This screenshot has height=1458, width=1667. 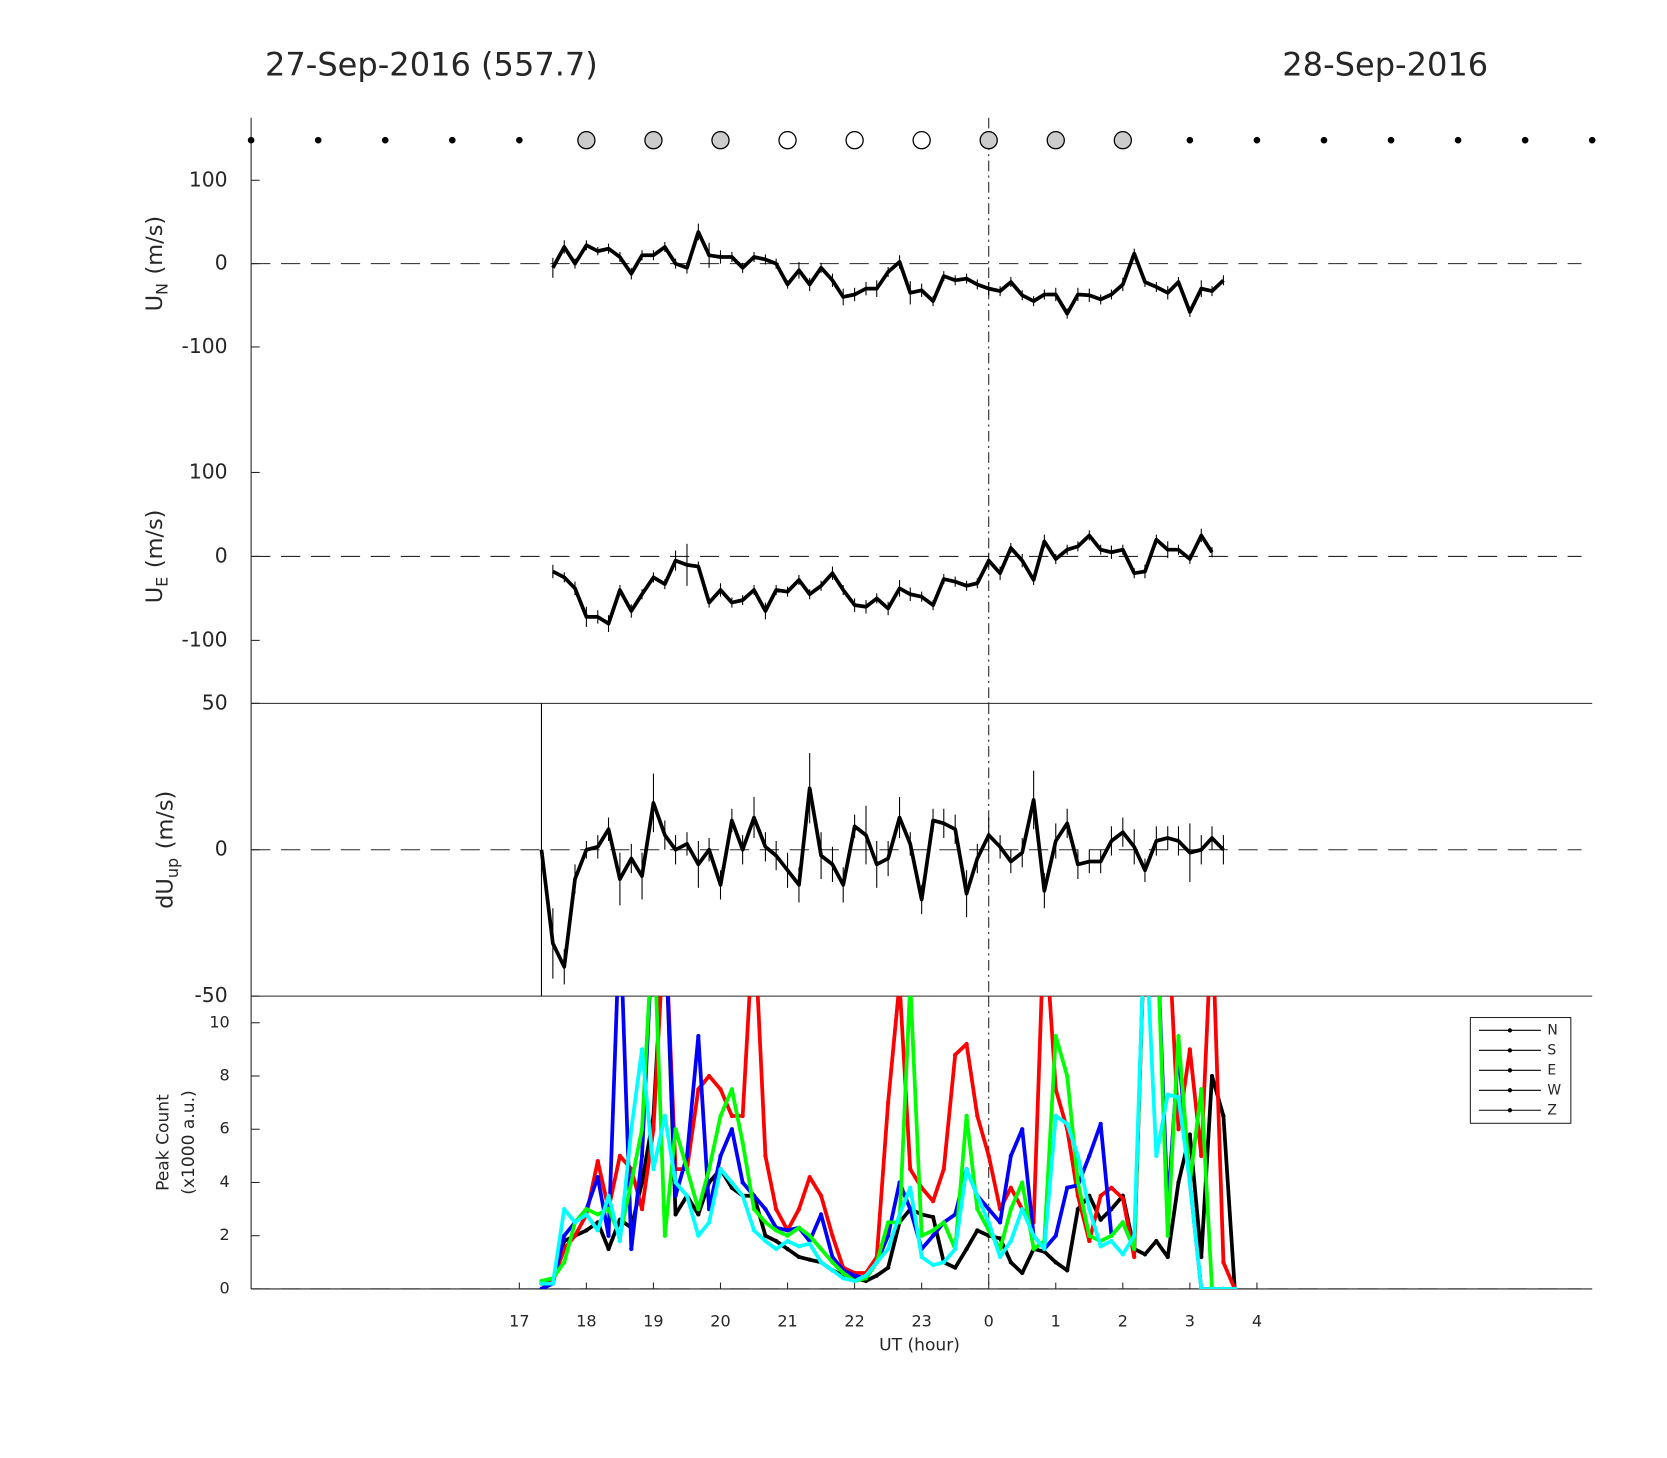 What do you see at coordinates (787, 1321) in the screenshot?
I see `x-tick-label: 21` at bounding box center [787, 1321].